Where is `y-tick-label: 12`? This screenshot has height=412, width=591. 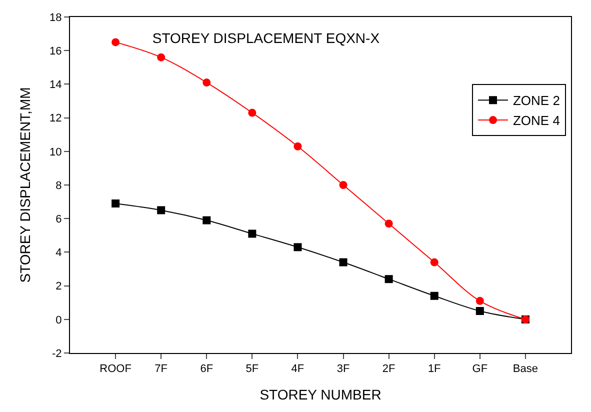 y-tick-label: 12 is located at coordinates (56, 118).